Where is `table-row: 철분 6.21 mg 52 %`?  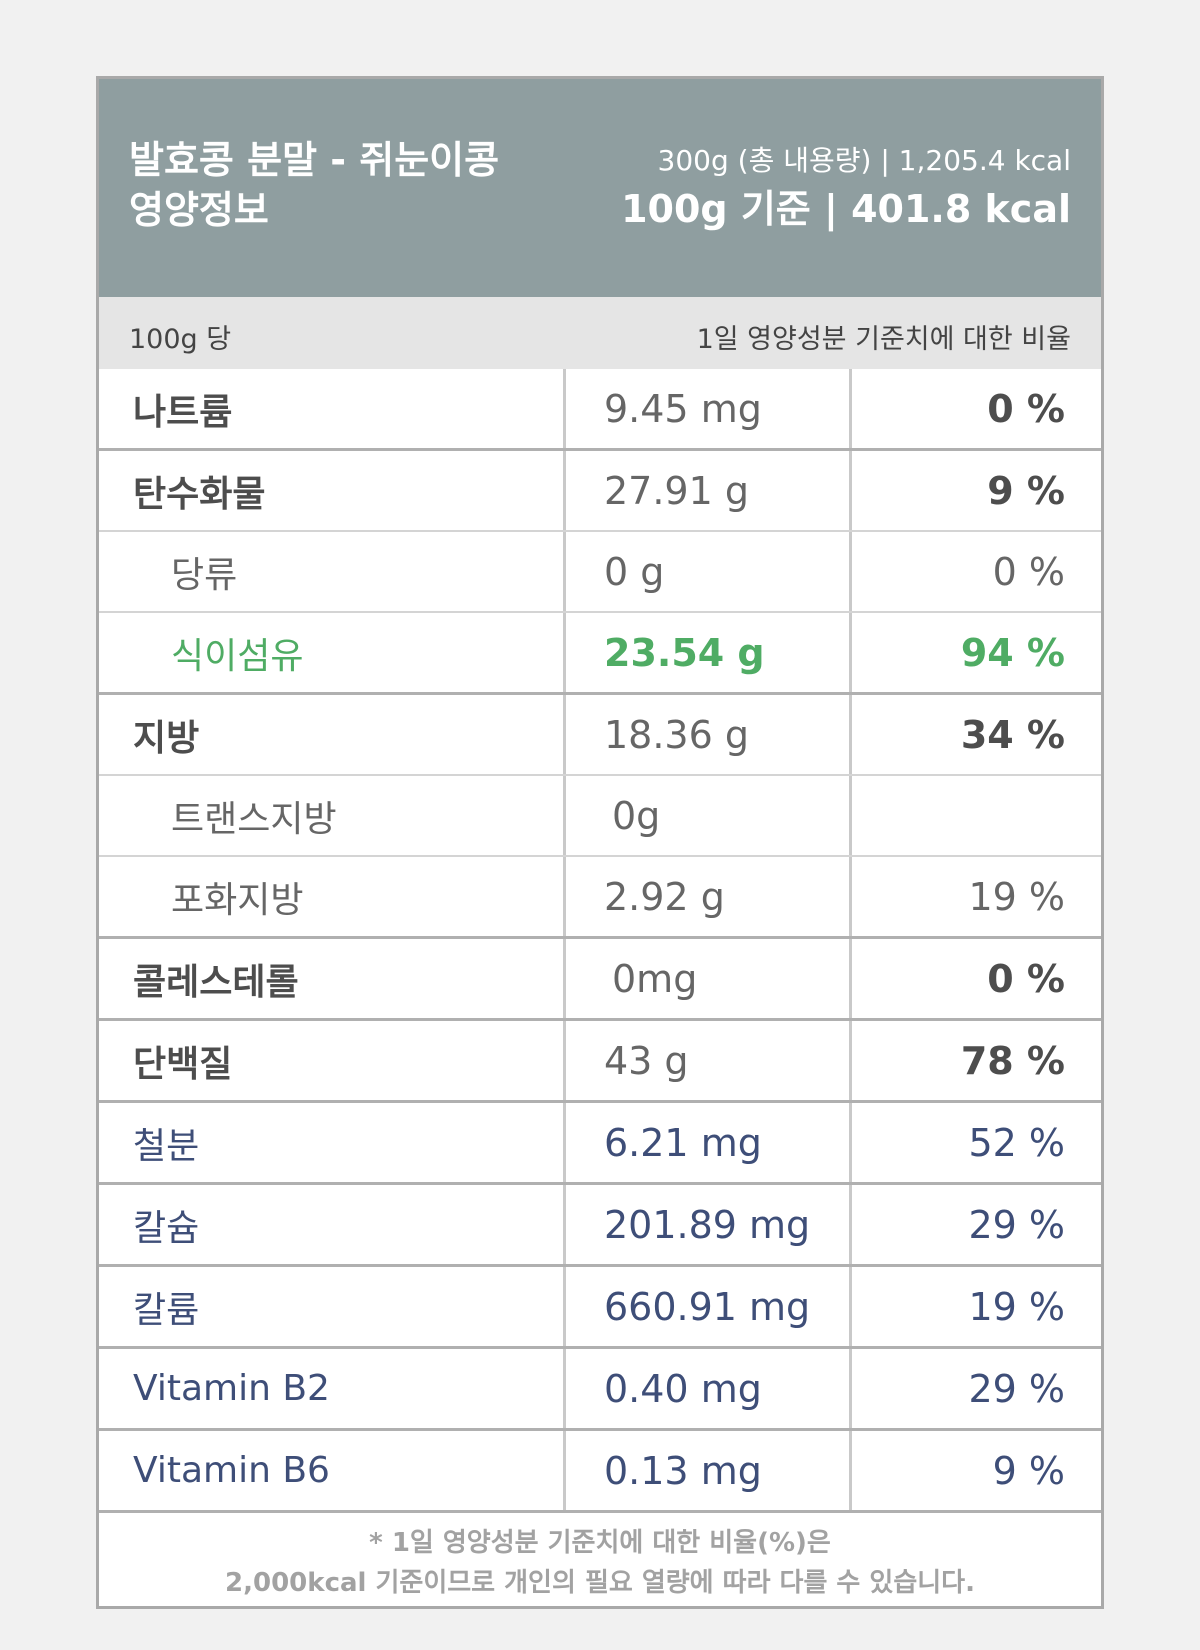 table-row: 철분 6.21 mg 52 % is located at coordinates (600, 1141).